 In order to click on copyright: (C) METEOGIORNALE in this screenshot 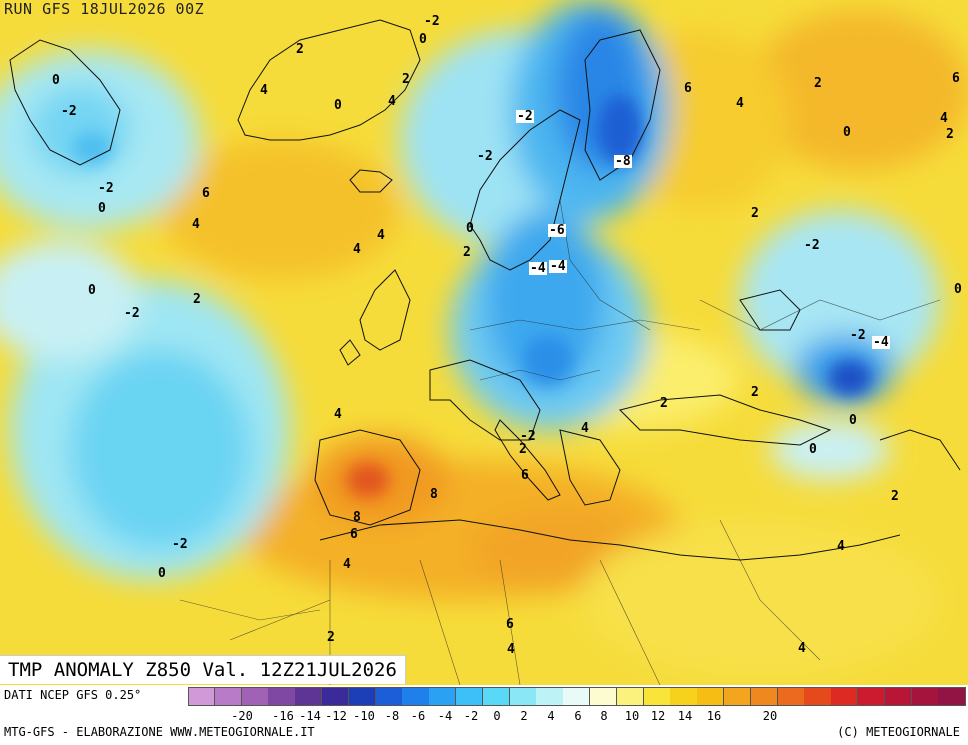, I will do `click(898, 732)`.